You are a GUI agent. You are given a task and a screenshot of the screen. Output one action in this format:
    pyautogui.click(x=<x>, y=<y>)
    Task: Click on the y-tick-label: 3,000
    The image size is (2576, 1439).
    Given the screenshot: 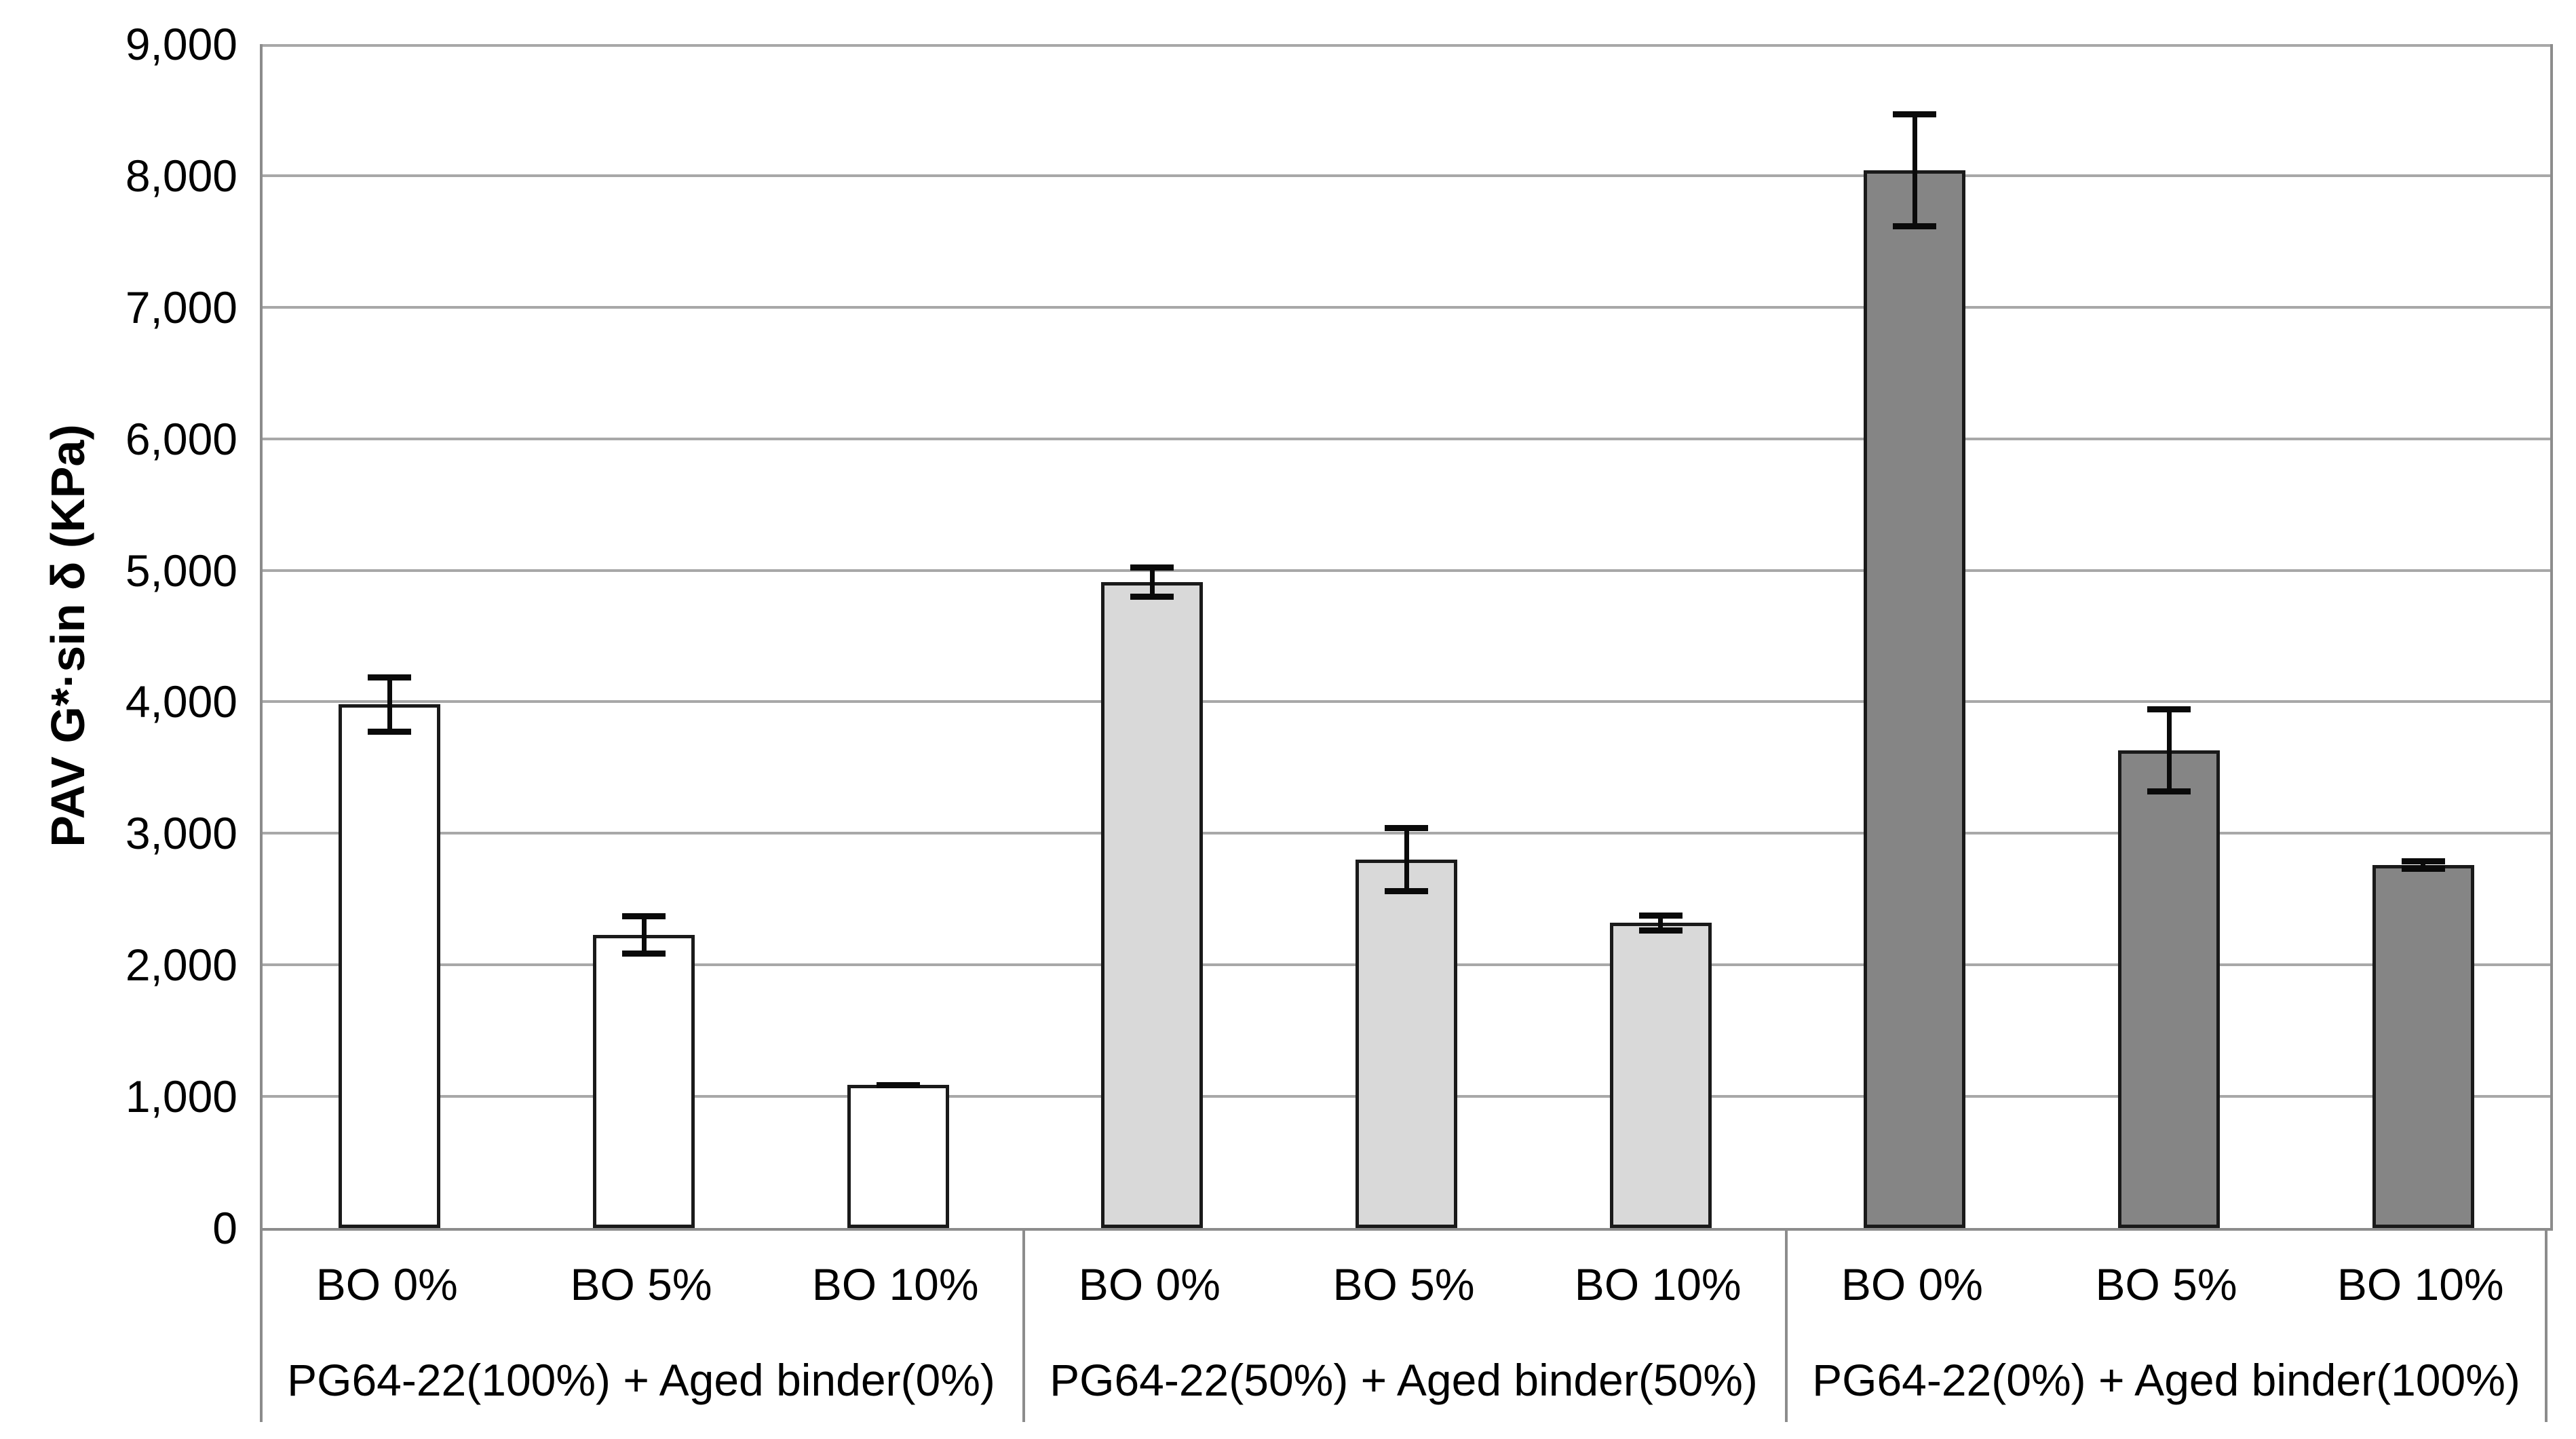 What is the action you would take?
    pyautogui.click(x=181, y=833)
    